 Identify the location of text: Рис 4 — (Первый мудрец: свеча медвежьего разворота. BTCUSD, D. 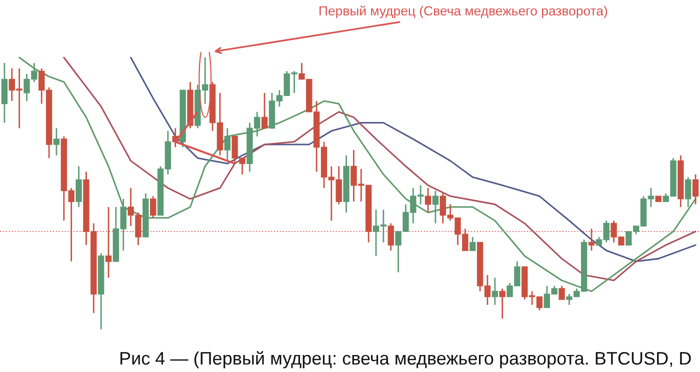
(405, 359).